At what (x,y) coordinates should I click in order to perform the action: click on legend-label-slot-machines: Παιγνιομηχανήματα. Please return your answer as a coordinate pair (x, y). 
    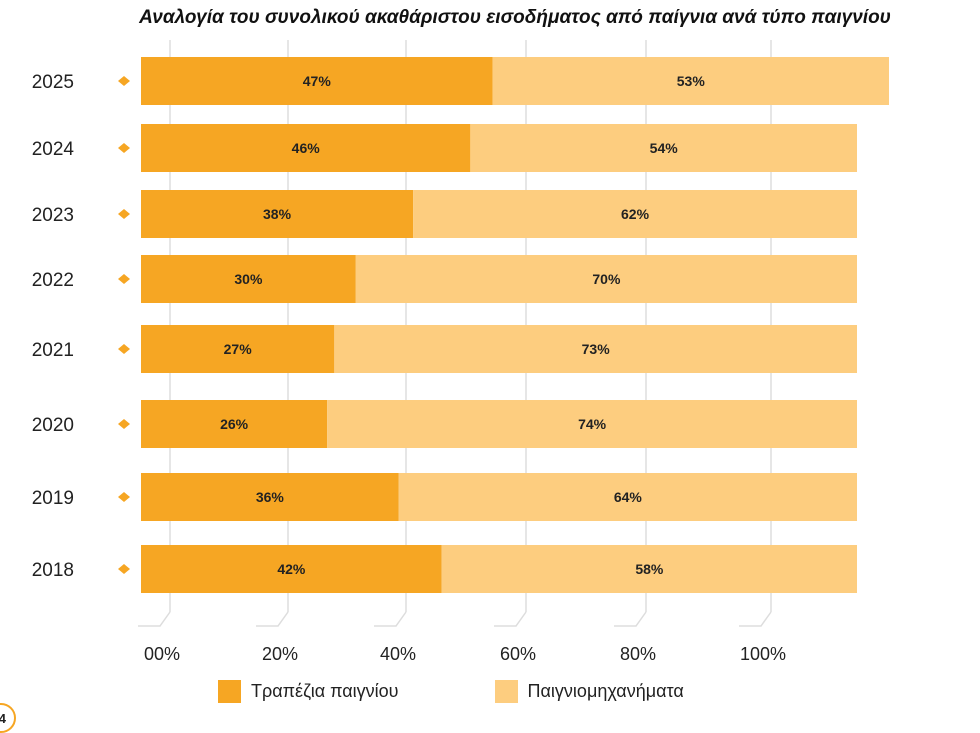
    Looking at the image, I should click on (605, 691).